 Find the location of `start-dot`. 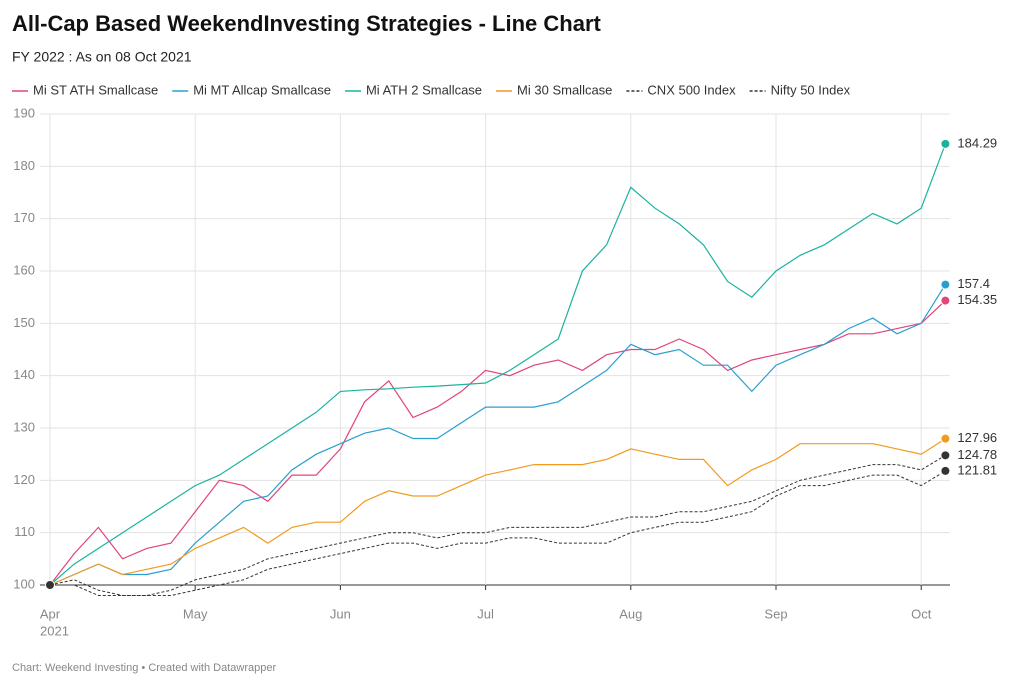

start-dot is located at coordinates (50, 585).